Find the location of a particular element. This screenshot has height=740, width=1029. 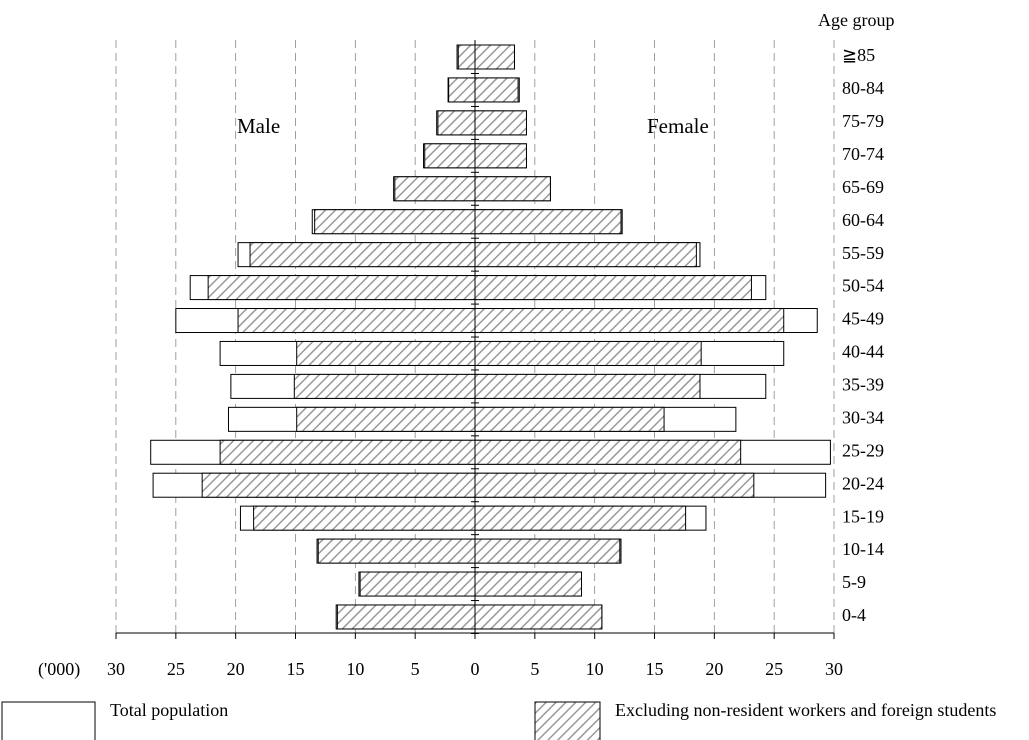

x-tick-label: 0 is located at coordinates (475, 669).